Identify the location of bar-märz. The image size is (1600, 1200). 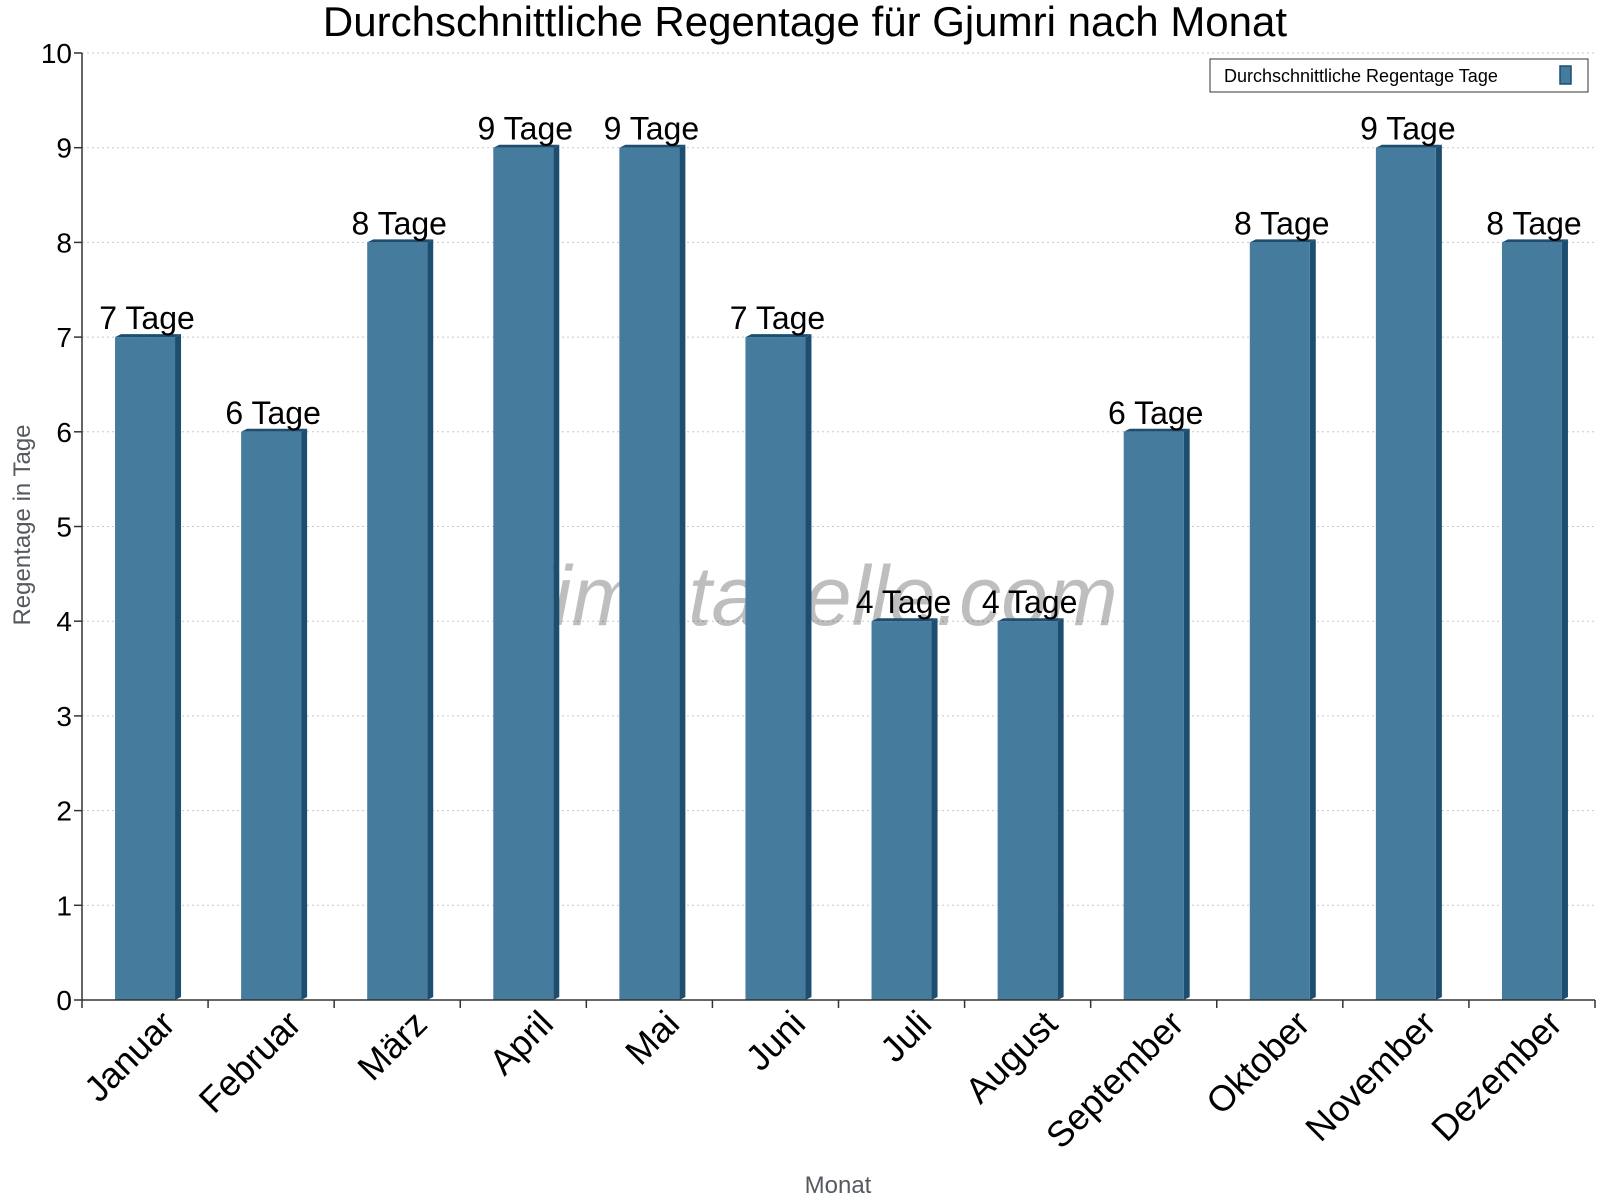
(397, 621).